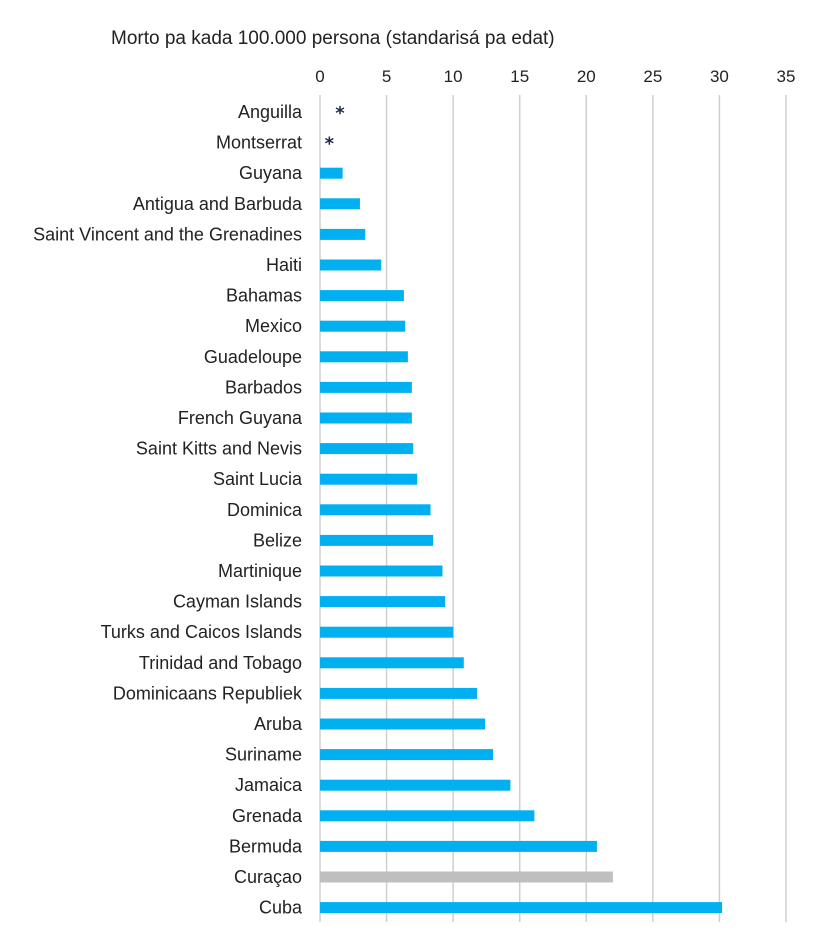 The height and width of the screenshot is (948, 823). What do you see at coordinates (258, 479) in the screenshot?
I see `category-label: Saint Lucia` at bounding box center [258, 479].